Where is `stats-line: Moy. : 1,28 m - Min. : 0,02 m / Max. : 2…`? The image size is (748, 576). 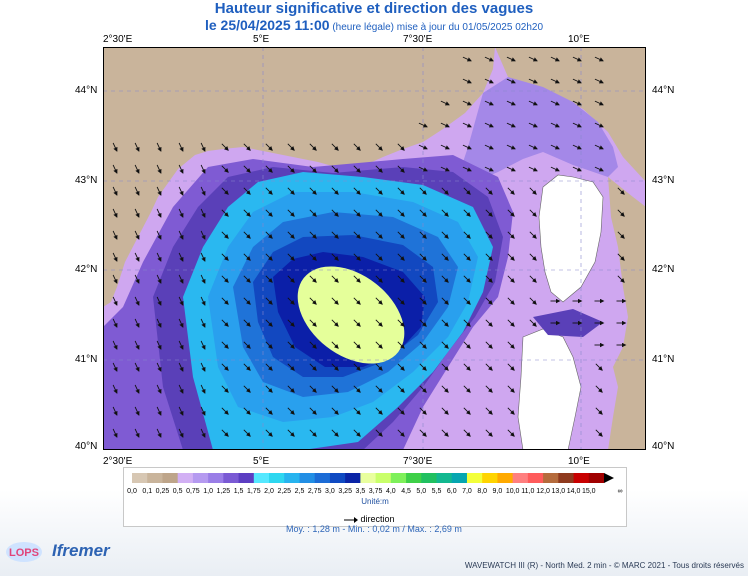
stats-line: Moy. : 1,28 m - Min. : 0,02 m / Max. : 2… is located at coordinates (374, 529).